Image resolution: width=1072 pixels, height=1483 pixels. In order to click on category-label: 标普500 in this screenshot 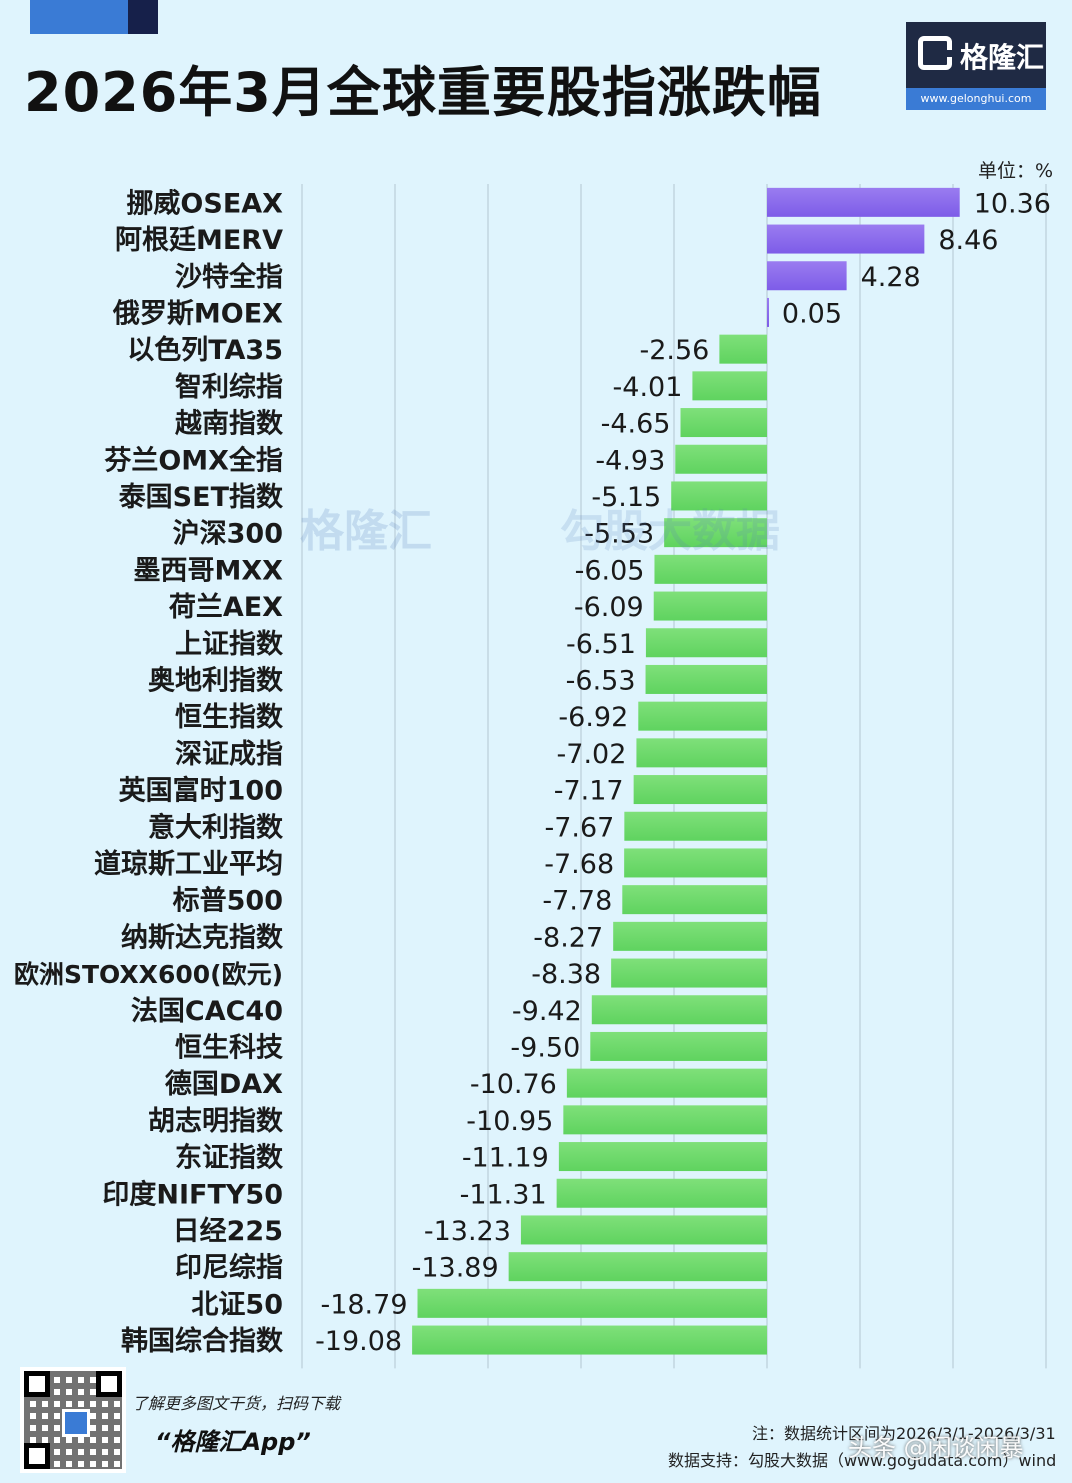, I will do `click(228, 901)`.